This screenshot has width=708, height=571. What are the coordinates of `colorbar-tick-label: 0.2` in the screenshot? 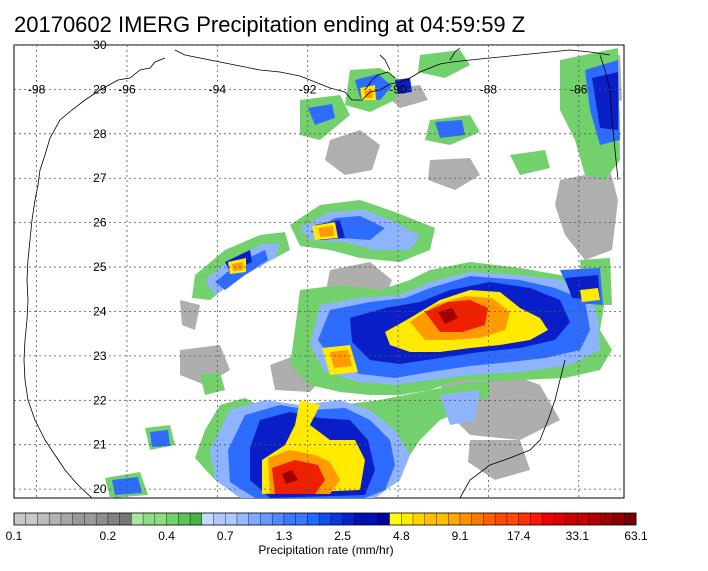 It's located at (108, 536).